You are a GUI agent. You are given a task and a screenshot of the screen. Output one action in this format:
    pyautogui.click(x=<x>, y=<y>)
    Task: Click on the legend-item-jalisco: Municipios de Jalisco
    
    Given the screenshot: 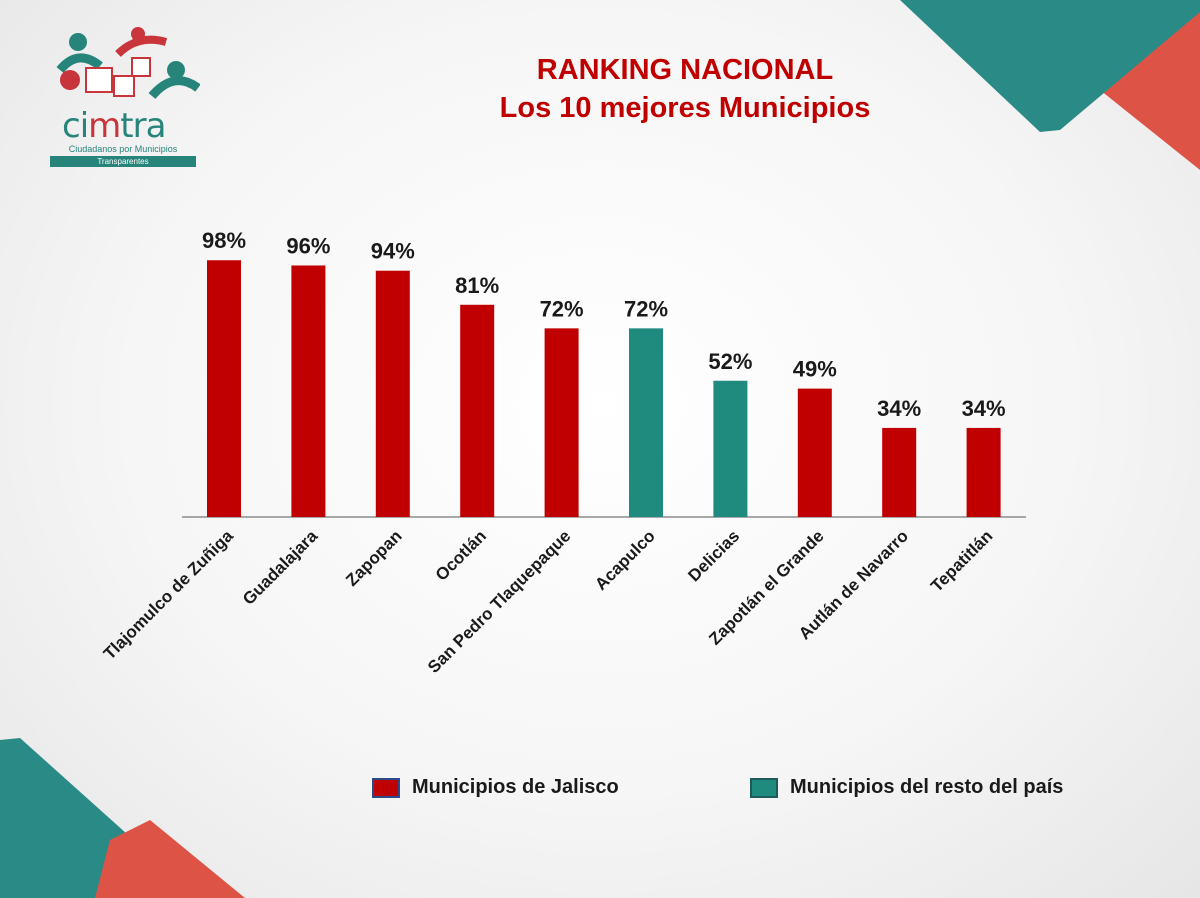 What is the action you would take?
    pyautogui.click(x=495, y=787)
    